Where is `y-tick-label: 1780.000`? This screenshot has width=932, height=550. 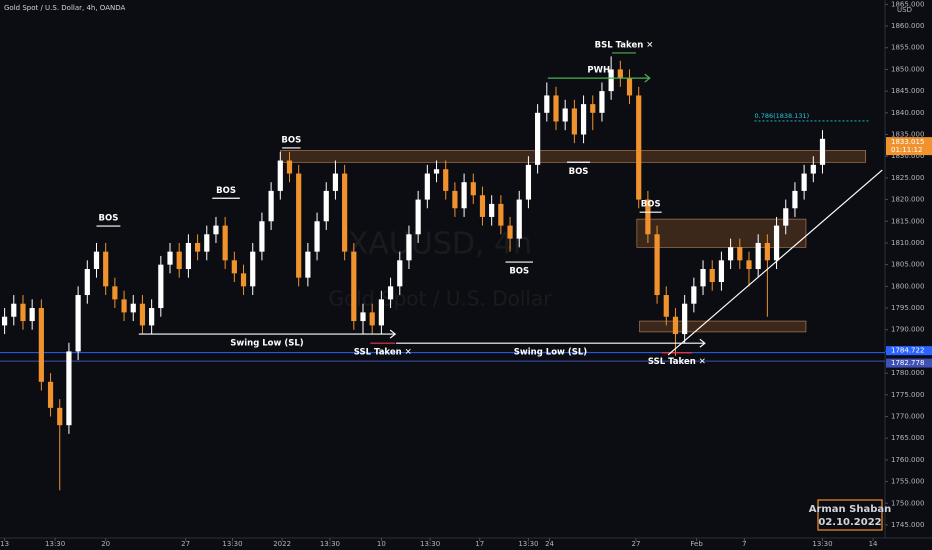 y-tick-label: 1780.000 is located at coordinates (907, 373).